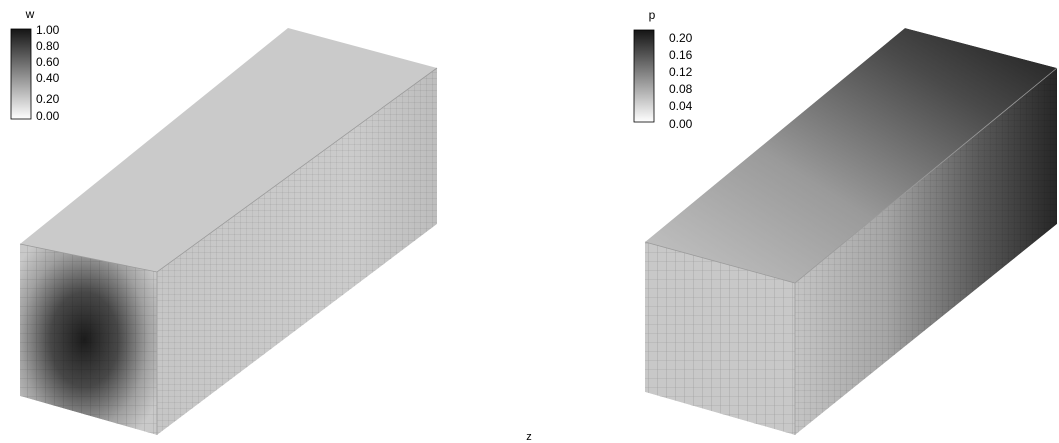 The width and height of the screenshot is (1059, 443). What do you see at coordinates (681, 124) in the screenshot?
I see `p-tick-label: 0.00` at bounding box center [681, 124].